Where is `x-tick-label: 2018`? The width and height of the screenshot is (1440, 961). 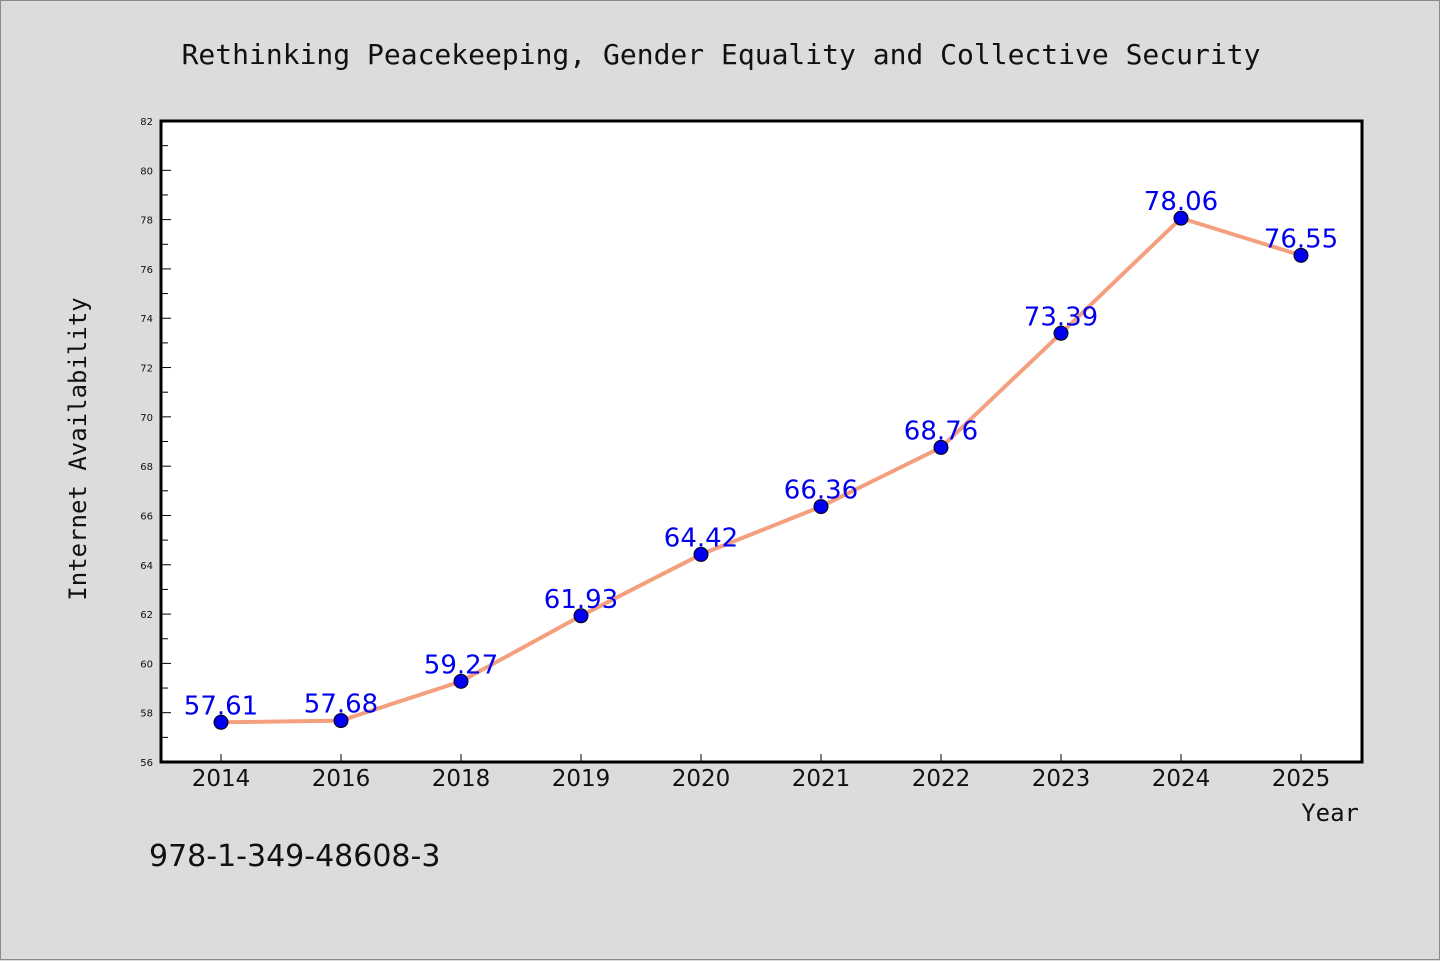
x-tick-label: 2018 is located at coordinates (461, 779).